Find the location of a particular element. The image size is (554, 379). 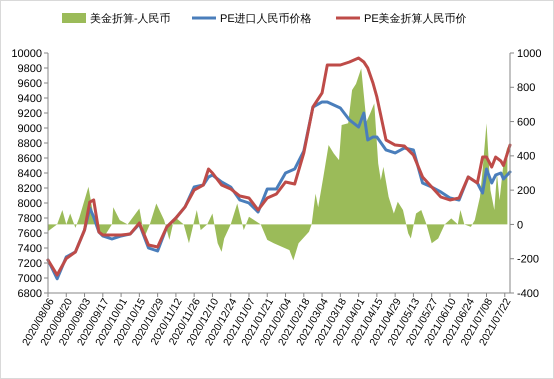

y2-tick-label: 800 is located at coordinates (526, 88).